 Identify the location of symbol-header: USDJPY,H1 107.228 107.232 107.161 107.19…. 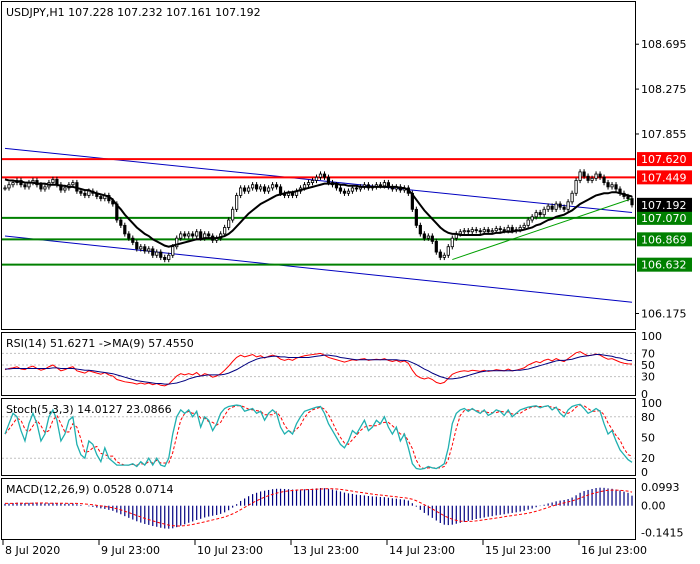
(133, 12).